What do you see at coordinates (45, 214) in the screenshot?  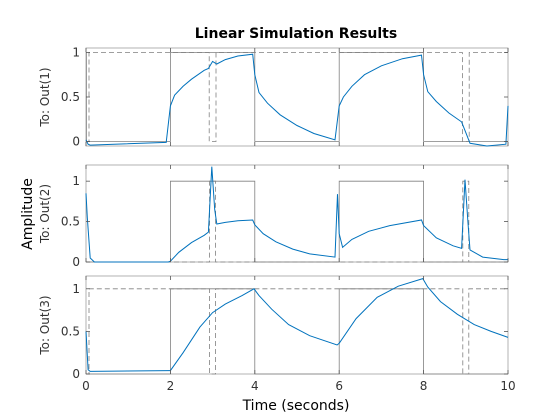 I see `subplot-y-label: To: Out(2)` at bounding box center [45, 214].